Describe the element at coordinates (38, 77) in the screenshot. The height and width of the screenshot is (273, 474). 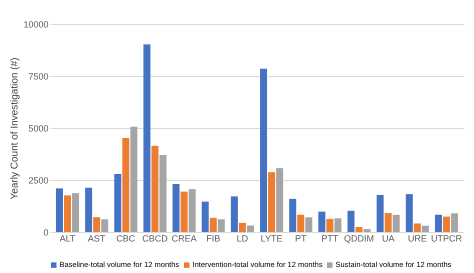
I see `y-tick-label: 7500` at that location.